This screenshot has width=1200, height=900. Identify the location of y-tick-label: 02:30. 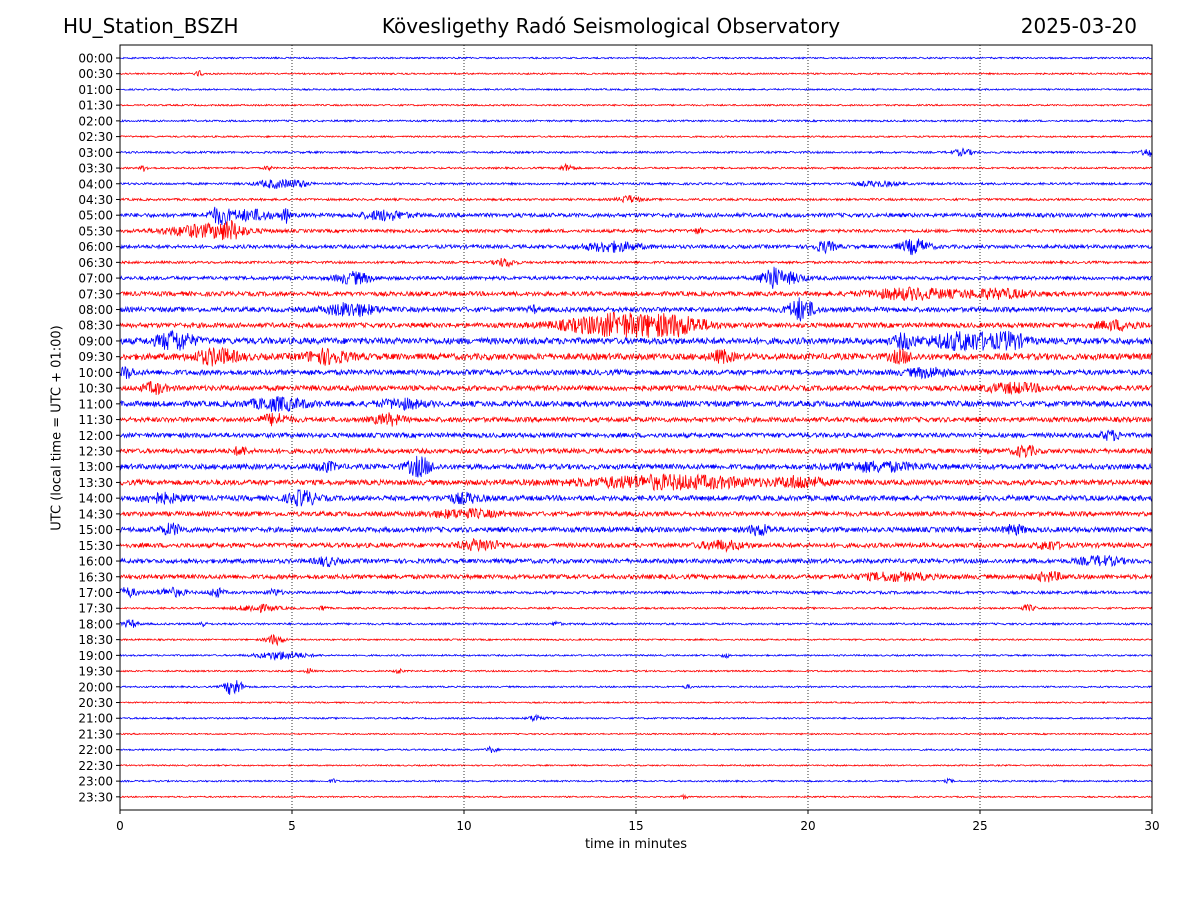
(95, 137).